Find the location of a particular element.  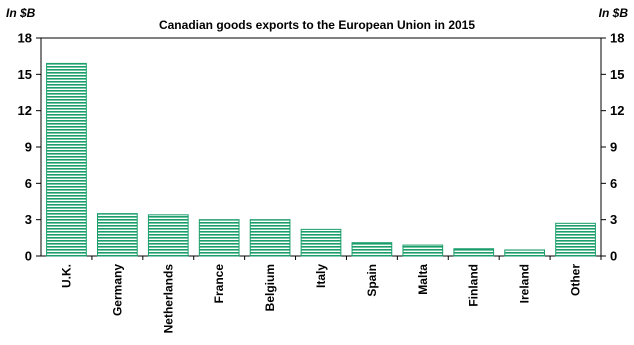

category-label: Italy is located at coordinates (321, 276).